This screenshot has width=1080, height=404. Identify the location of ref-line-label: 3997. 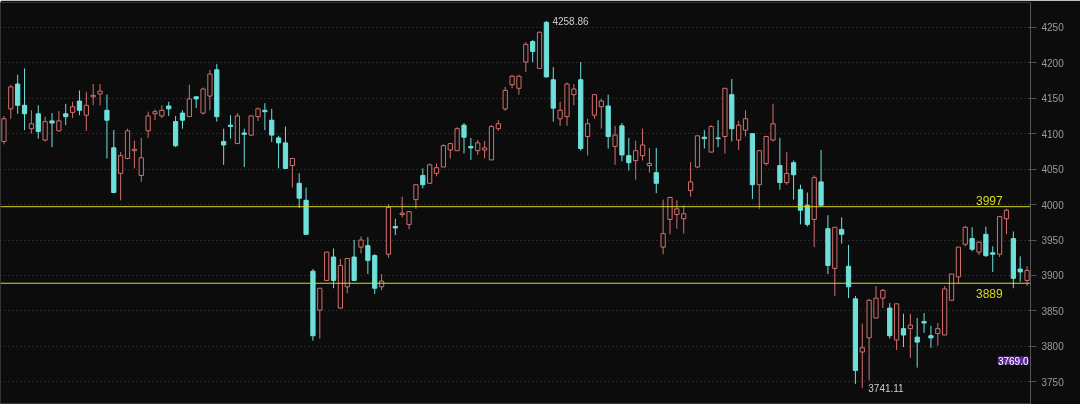
(989, 200).